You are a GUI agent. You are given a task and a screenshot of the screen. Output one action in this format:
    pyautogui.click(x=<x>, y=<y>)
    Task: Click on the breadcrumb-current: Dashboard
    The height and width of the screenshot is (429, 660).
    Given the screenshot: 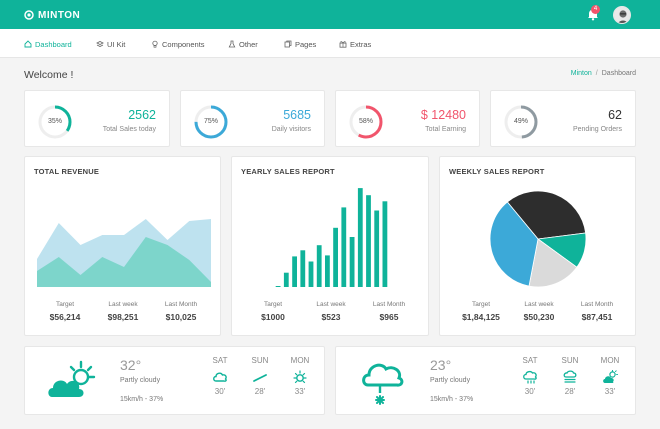 What is the action you would take?
    pyautogui.click(x=618, y=73)
    